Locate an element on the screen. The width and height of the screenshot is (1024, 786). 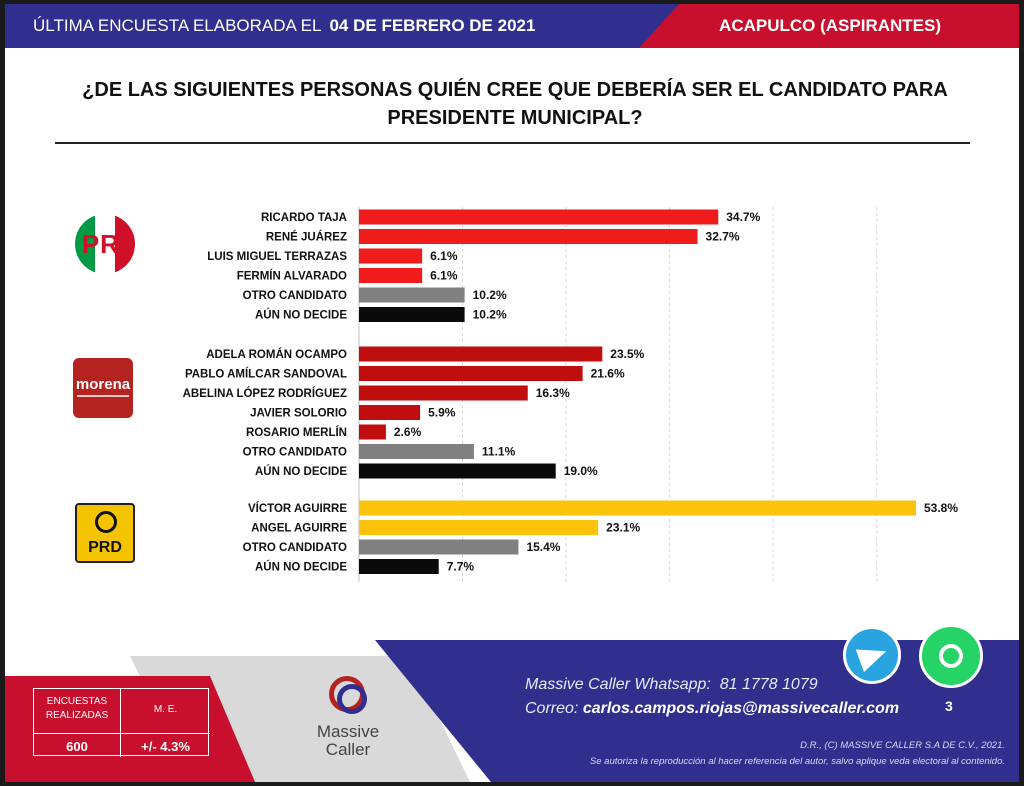
morena-logo-text: morena is located at coordinates (103, 384).